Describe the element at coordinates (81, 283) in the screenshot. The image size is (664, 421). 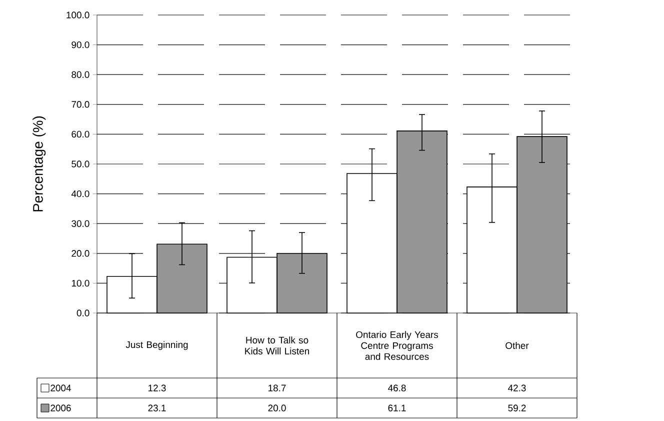
I see `y-tick-label: 10.0` at that location.